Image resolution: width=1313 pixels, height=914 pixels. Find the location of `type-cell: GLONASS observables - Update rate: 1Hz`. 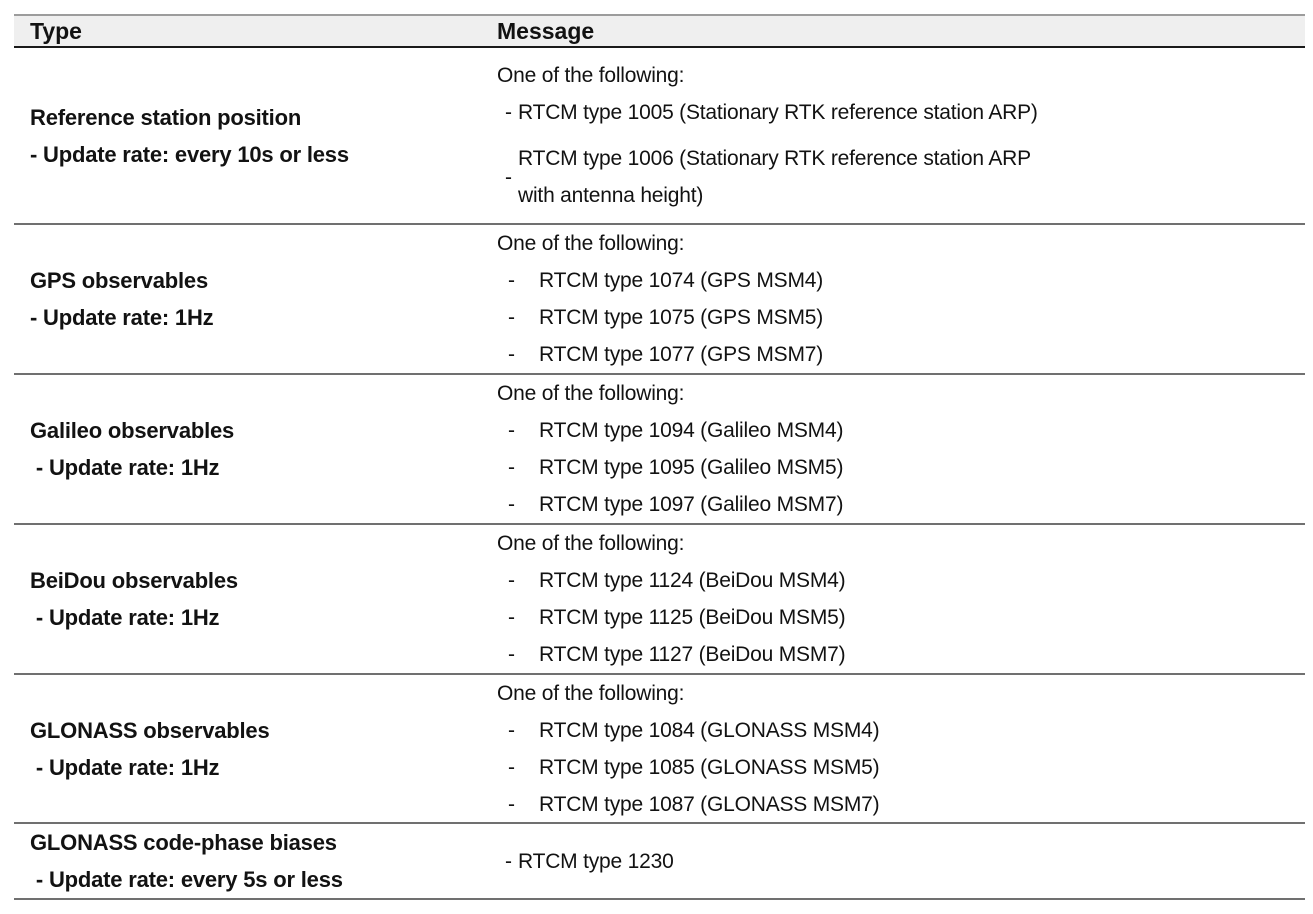

type-cell: GLONASS observables - Update rate: 1Hz is located at coordinates (255, 748).